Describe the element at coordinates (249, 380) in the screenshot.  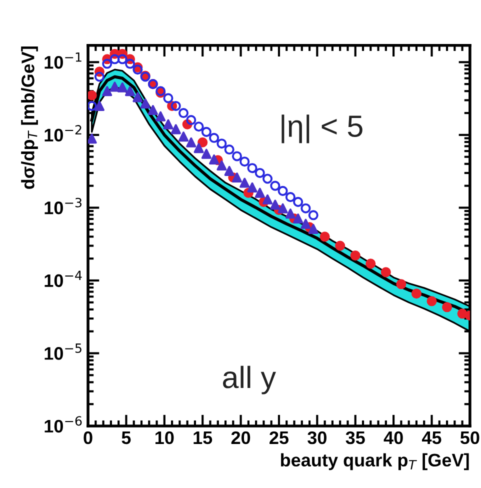
I see `annotation: all y` at that location.